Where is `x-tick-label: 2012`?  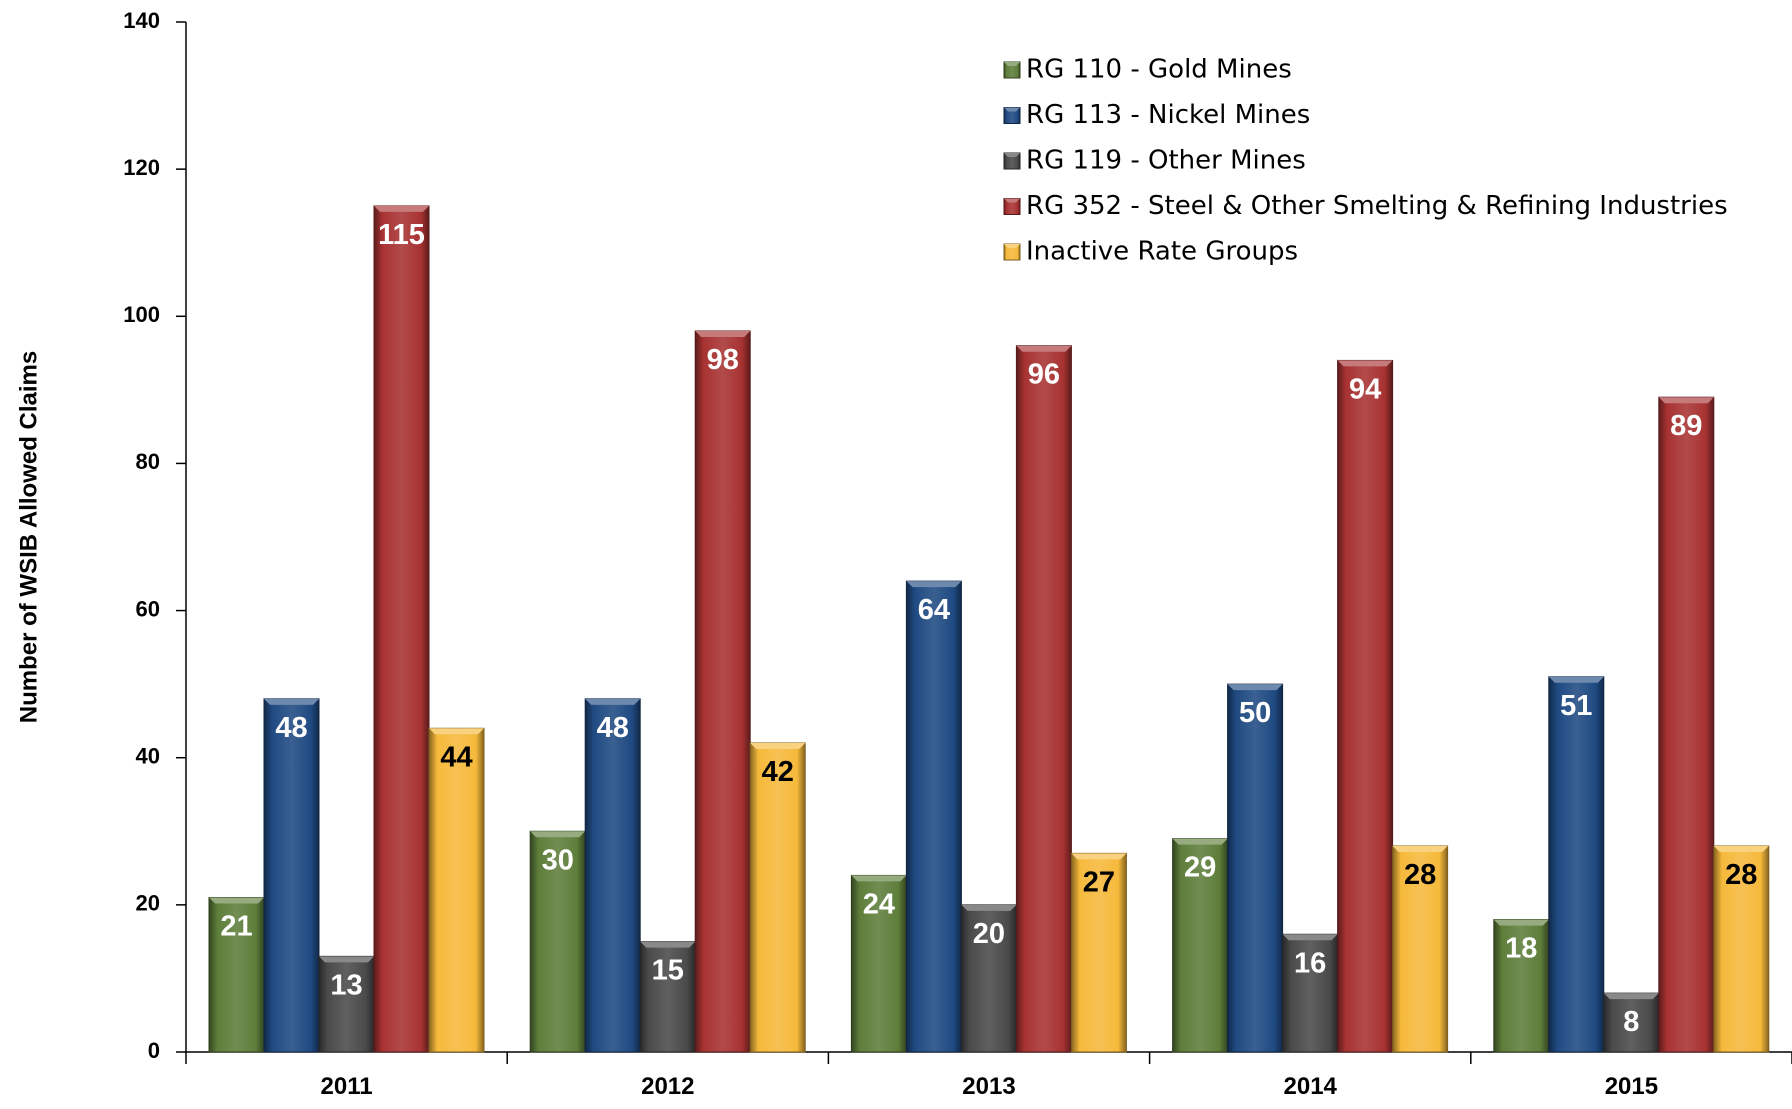 x-tick-label: 2012 is located at coordinates (667, 1086).